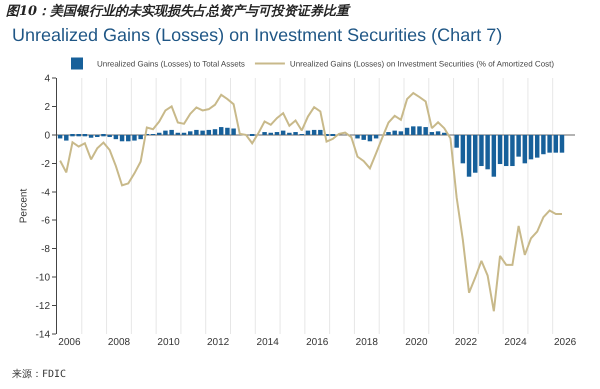 This screenshot has height=389, width=600. I want to click on x-tick-label: 2010, so click(168, 342).